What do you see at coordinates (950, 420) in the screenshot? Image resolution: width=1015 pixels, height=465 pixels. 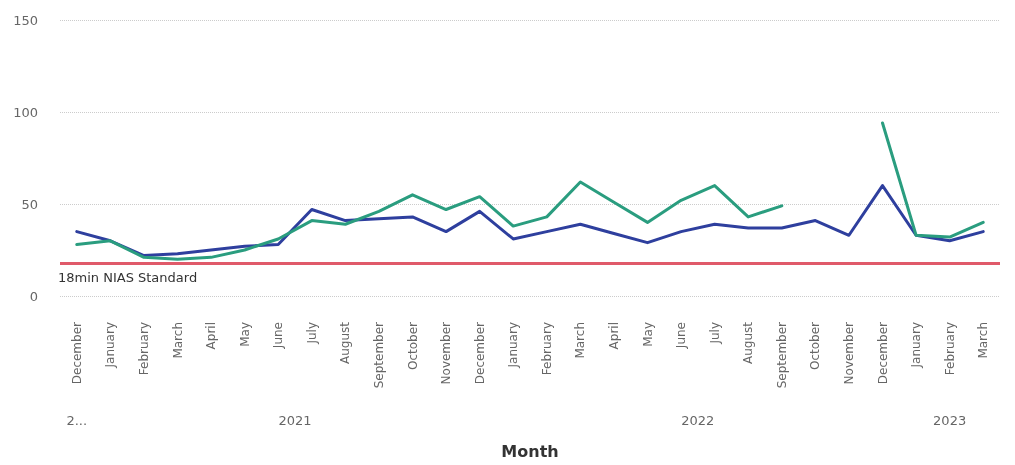 I see `text: 2023` at bounding box center [950, 420].